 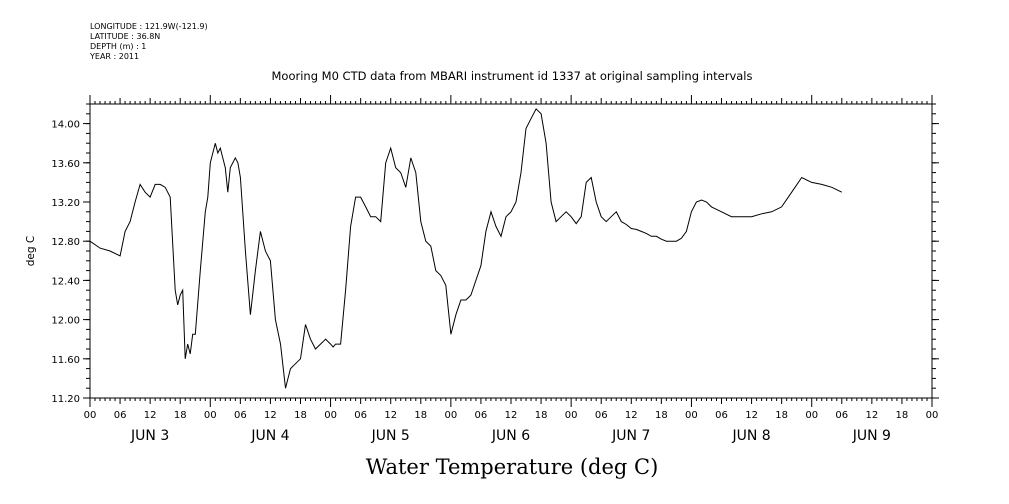 What do you see at coordinates (512, 467) in the screenshot?
I see `x-axis-label: Water Temperature (deg C)` at bounding box center [512, 467].